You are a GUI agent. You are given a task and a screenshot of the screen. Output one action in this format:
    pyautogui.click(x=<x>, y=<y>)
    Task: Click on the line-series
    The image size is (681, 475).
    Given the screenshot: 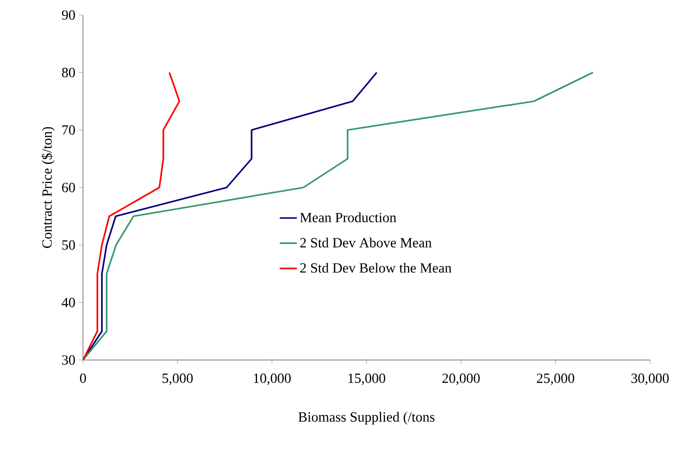 What is the action you would take?
    pyautogui.click(x=131, y=216)
    